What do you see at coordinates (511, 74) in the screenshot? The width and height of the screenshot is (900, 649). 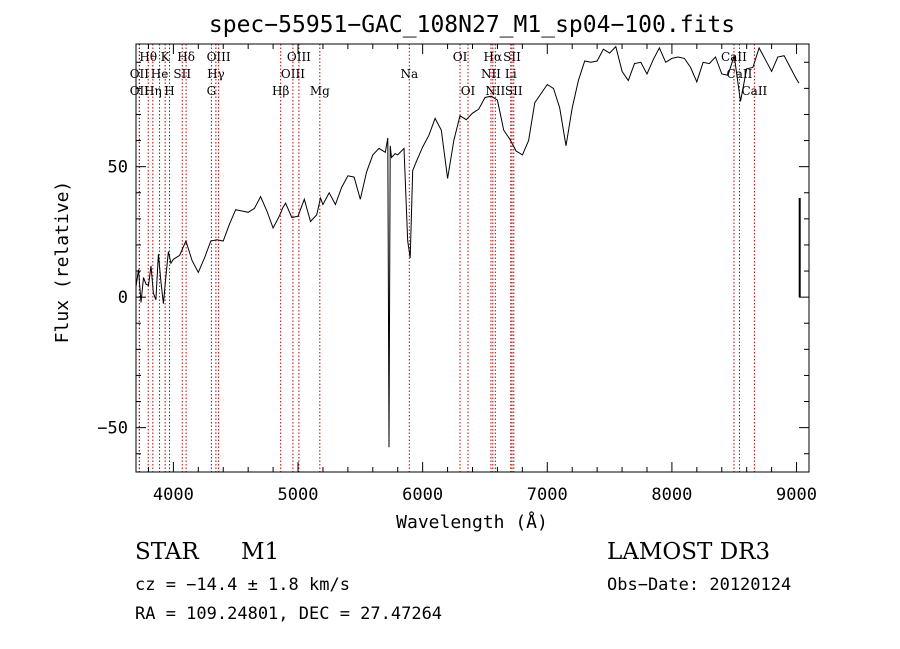 I see `spectral-line-label: Li` at bounding box center [511, 74].